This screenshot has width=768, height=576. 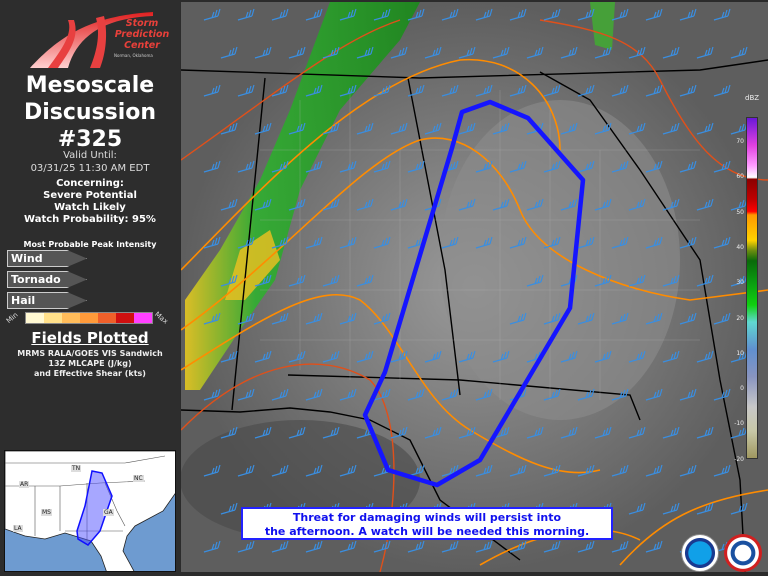 I want to click on scale-min: Min, so click(x=12, y=318).